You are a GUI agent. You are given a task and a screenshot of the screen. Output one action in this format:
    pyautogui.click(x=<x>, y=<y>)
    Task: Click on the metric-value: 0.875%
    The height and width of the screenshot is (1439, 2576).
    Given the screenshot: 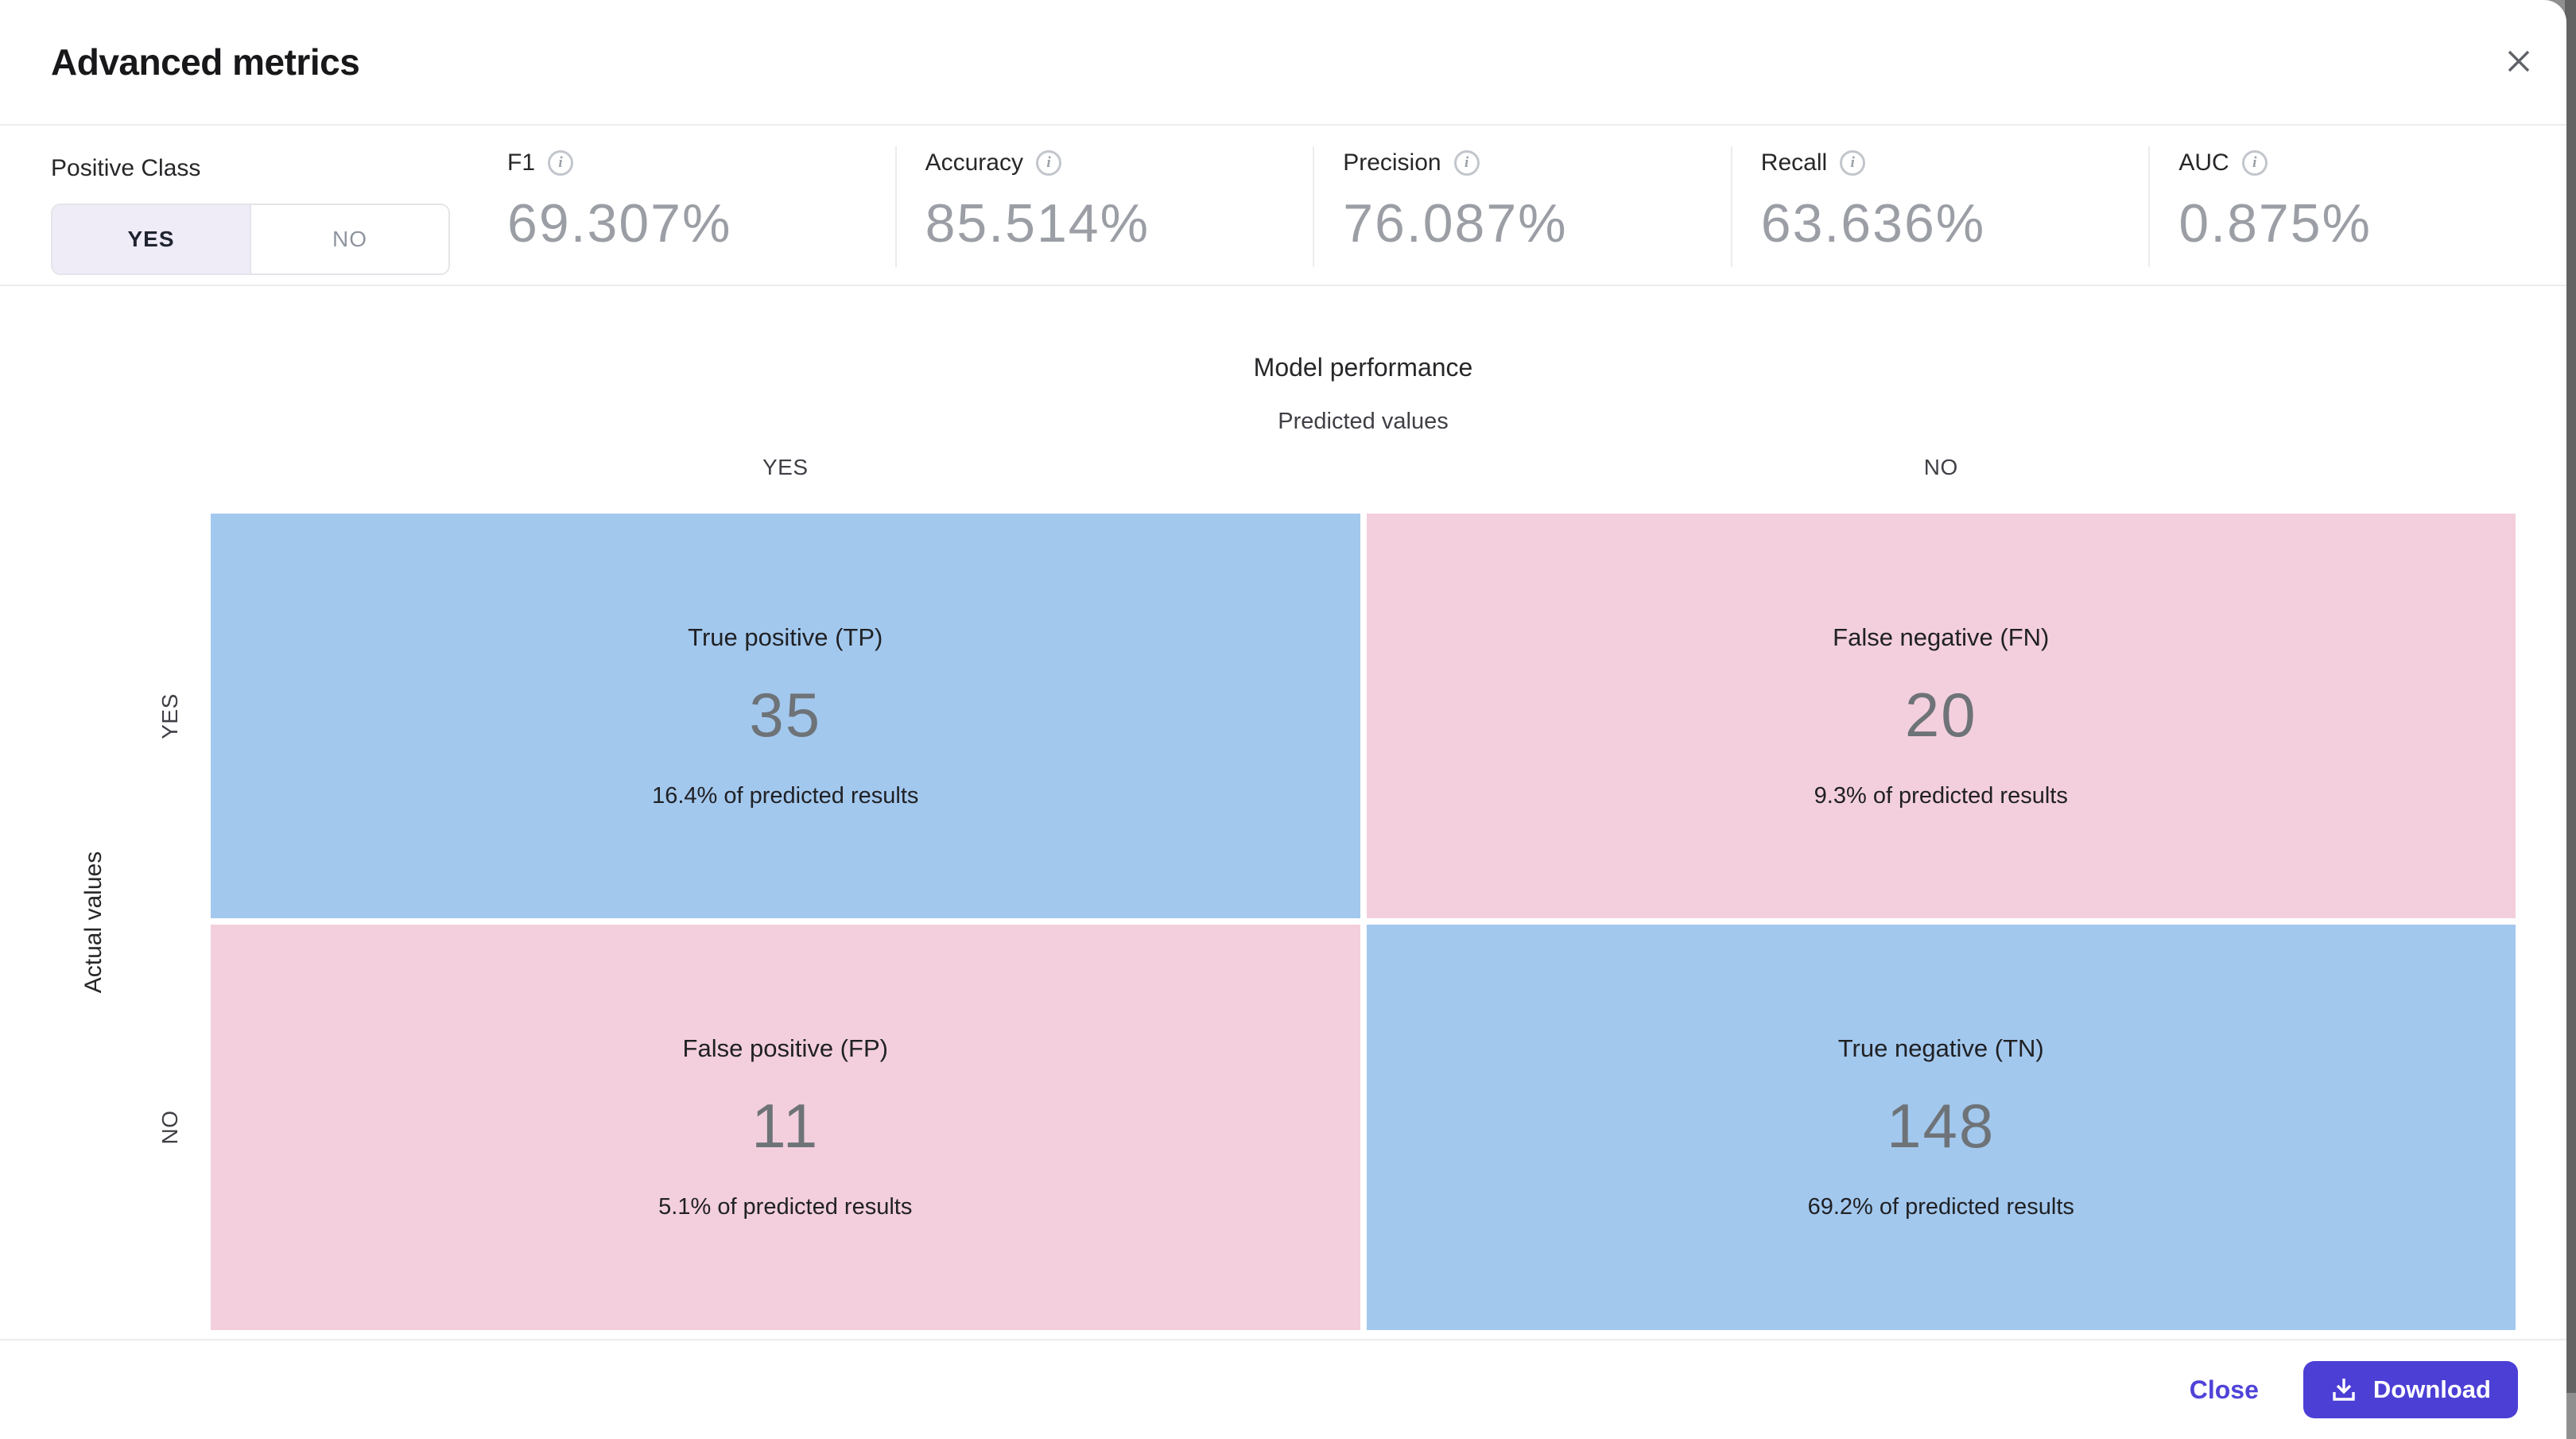 What is the action you would take?
    pyautogui.click(x=2275, y=223)
    